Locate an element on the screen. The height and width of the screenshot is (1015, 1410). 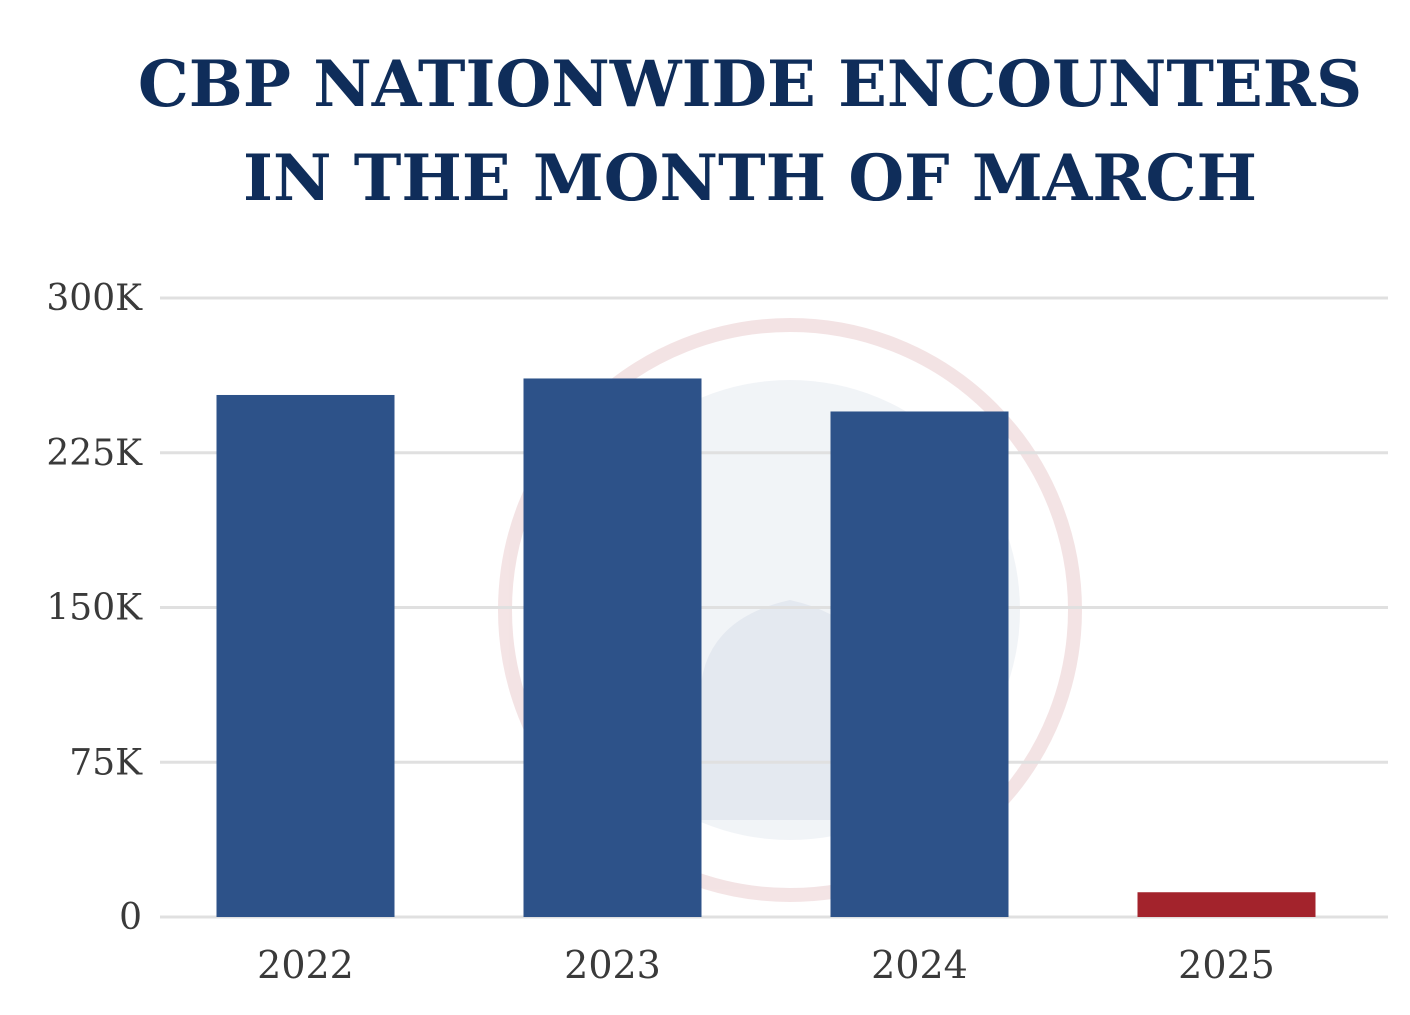
y-tick-label: 150K is located at coordinates (94, 608).